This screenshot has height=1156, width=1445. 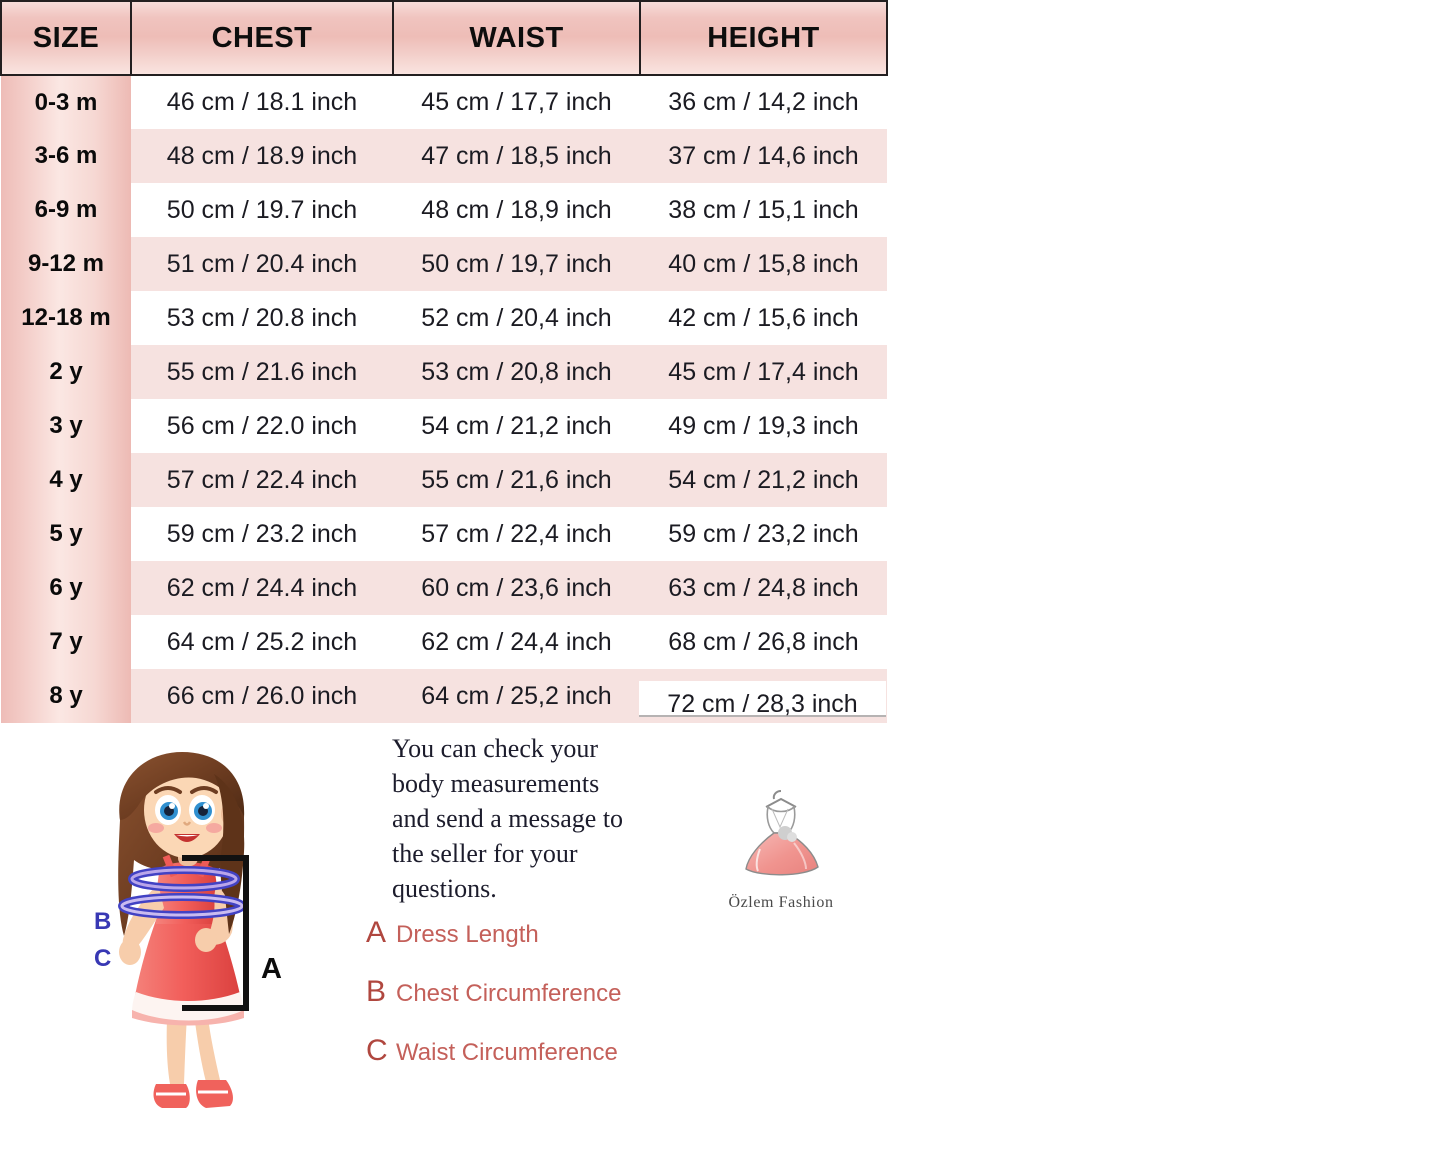 What do you see at coordinates (516, 264) in the screenshot?
I see `cell-waist: 50 cm / 19,7 inch` at bounding box center [516, 264].